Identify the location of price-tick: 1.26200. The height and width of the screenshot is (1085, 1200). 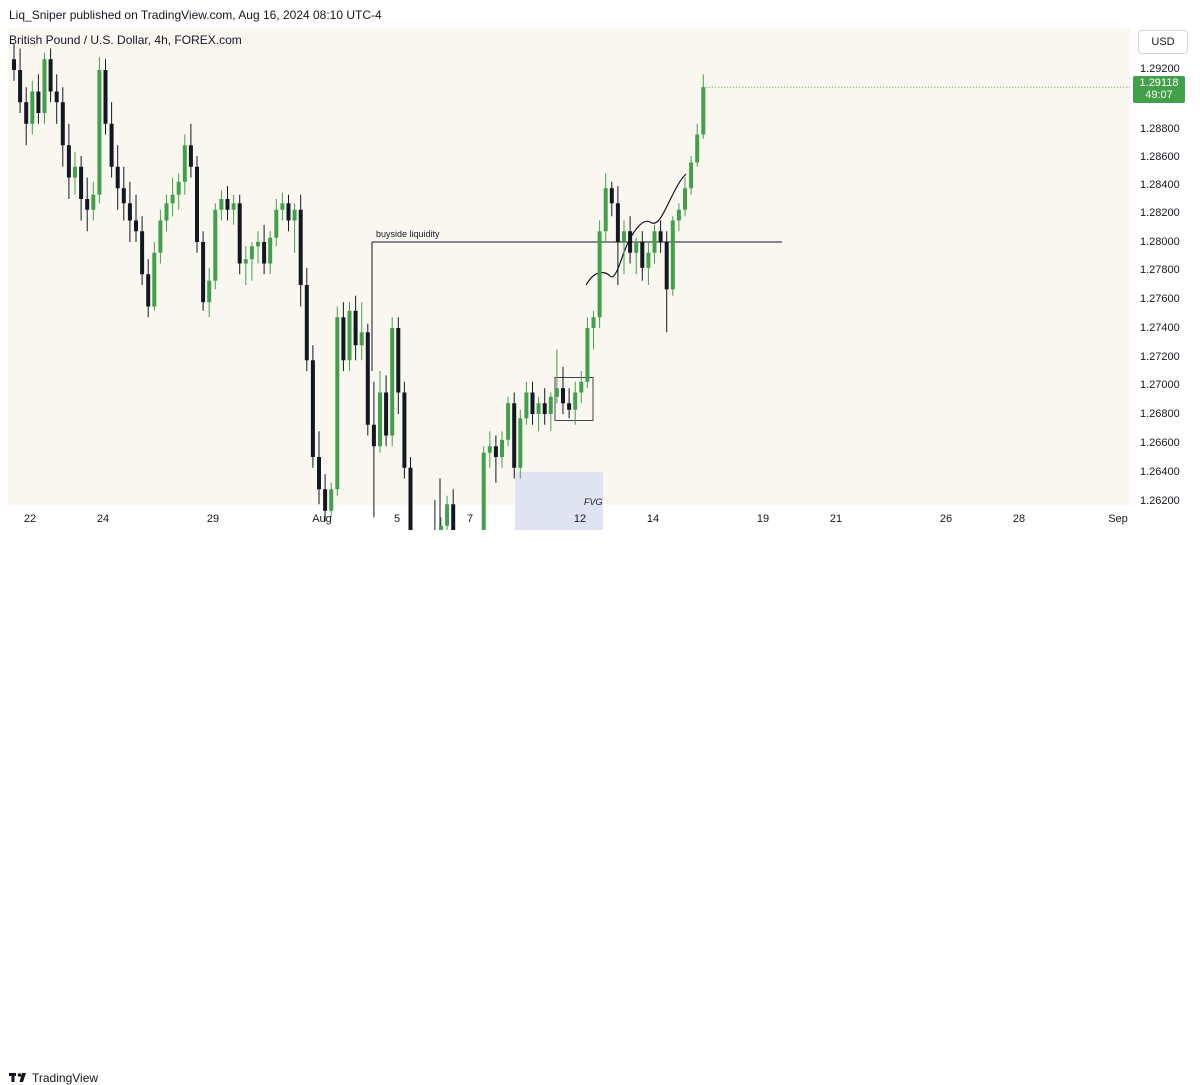
(1160, 501).